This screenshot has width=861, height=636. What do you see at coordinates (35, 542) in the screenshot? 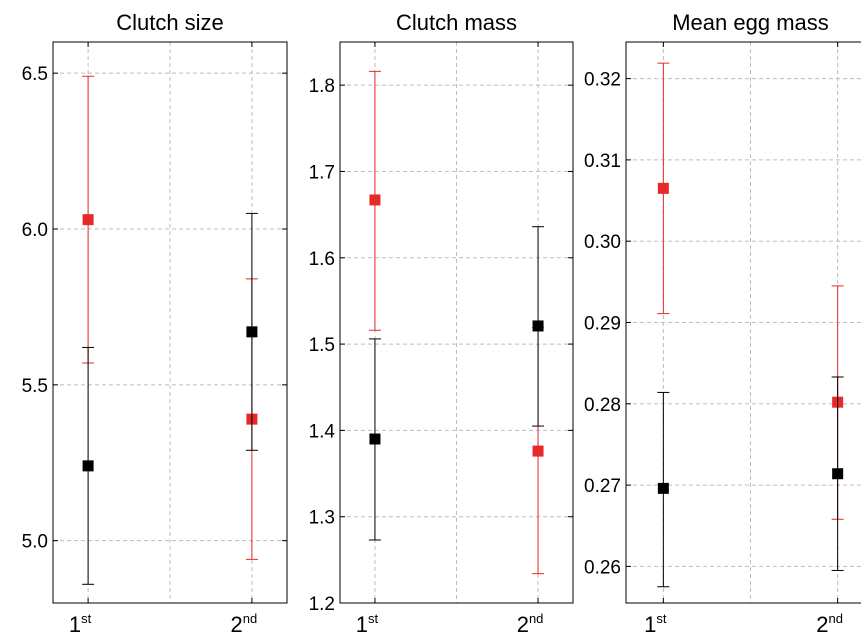
I see `y-tick-label: 5.0` at bounding box center [35, 542].